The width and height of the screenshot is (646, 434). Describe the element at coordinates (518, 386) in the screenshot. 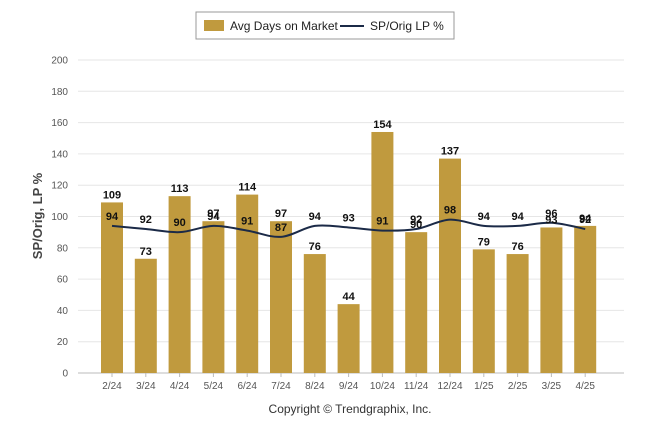

I see `x-tick-label: 2/25` at that location.